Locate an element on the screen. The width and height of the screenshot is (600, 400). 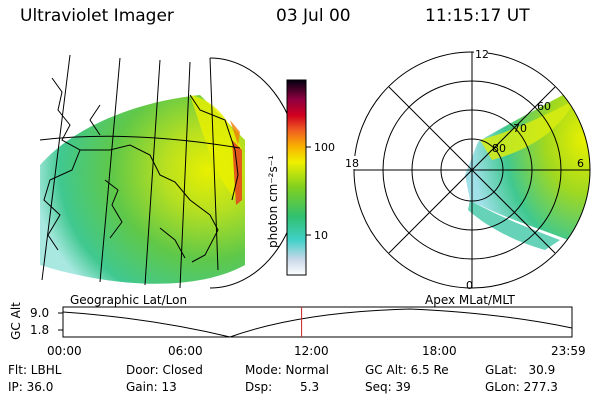
time-tick-2359: 23:59 is located at coordinates (568, 351).